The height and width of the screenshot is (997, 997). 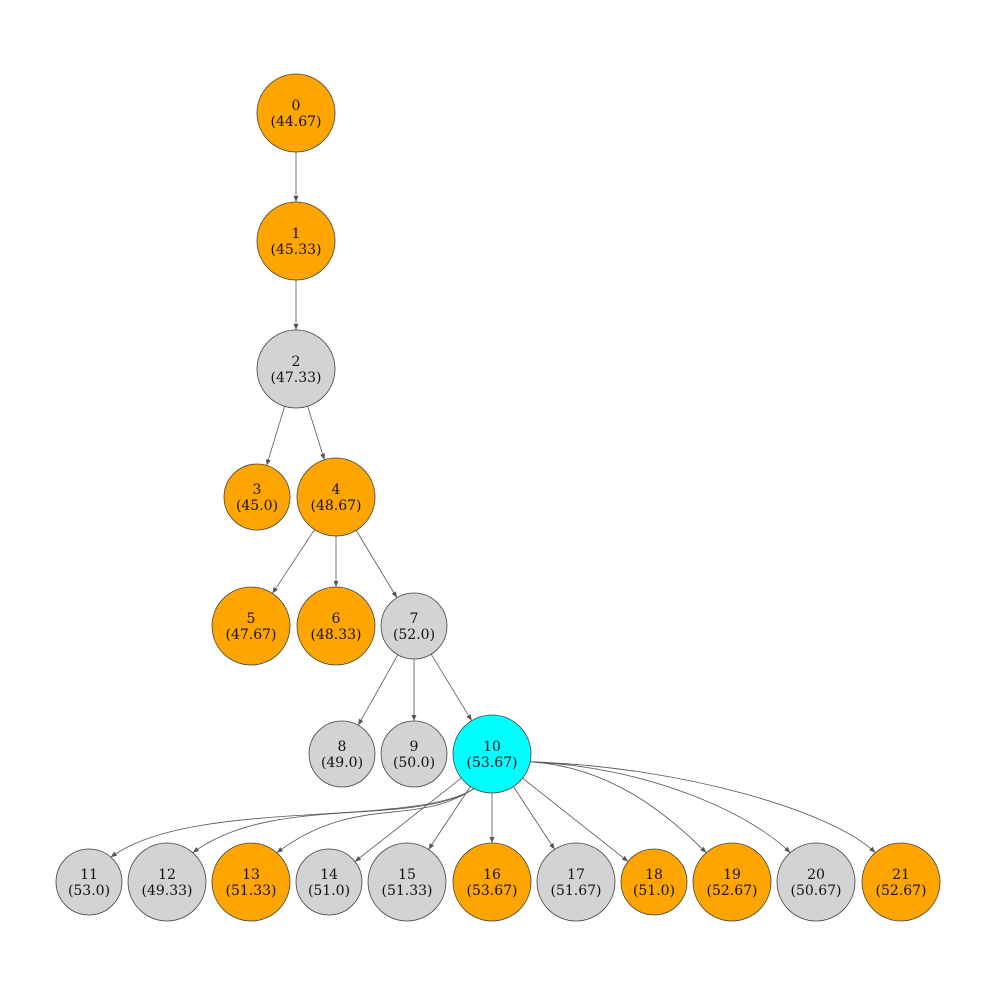 I want to click on node-17: 17(51.67), so click(x=576, y=882).